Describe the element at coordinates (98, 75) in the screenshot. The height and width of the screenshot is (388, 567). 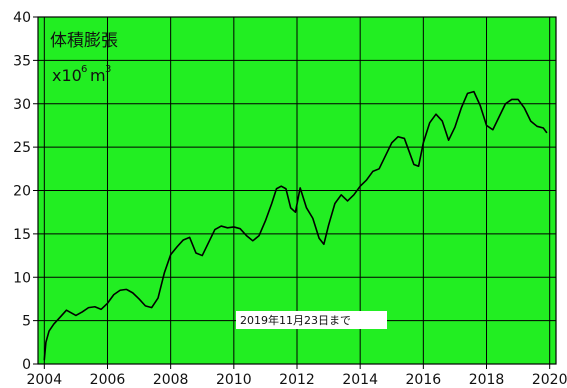
I see `unit-symbol: m` at that location.